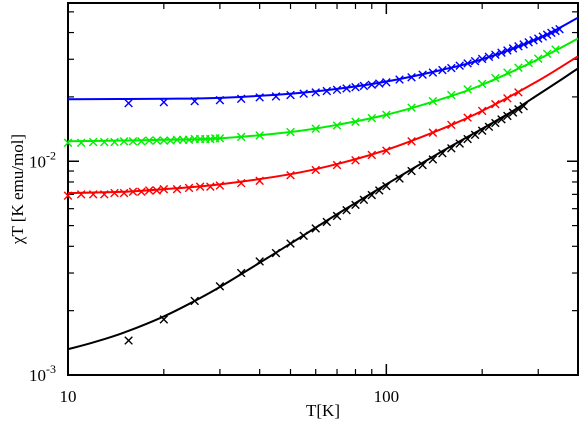 The image size is (581, 425). I want to click on svg-text: -2, so click(51, 155).